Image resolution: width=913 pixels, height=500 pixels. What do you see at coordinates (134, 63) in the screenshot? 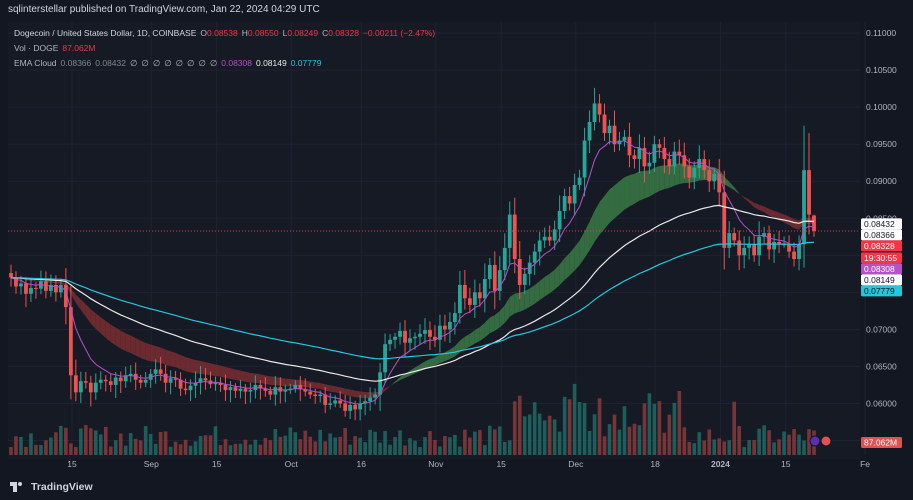
I see `ema-value: ∅` at bounding box center [134, 63].